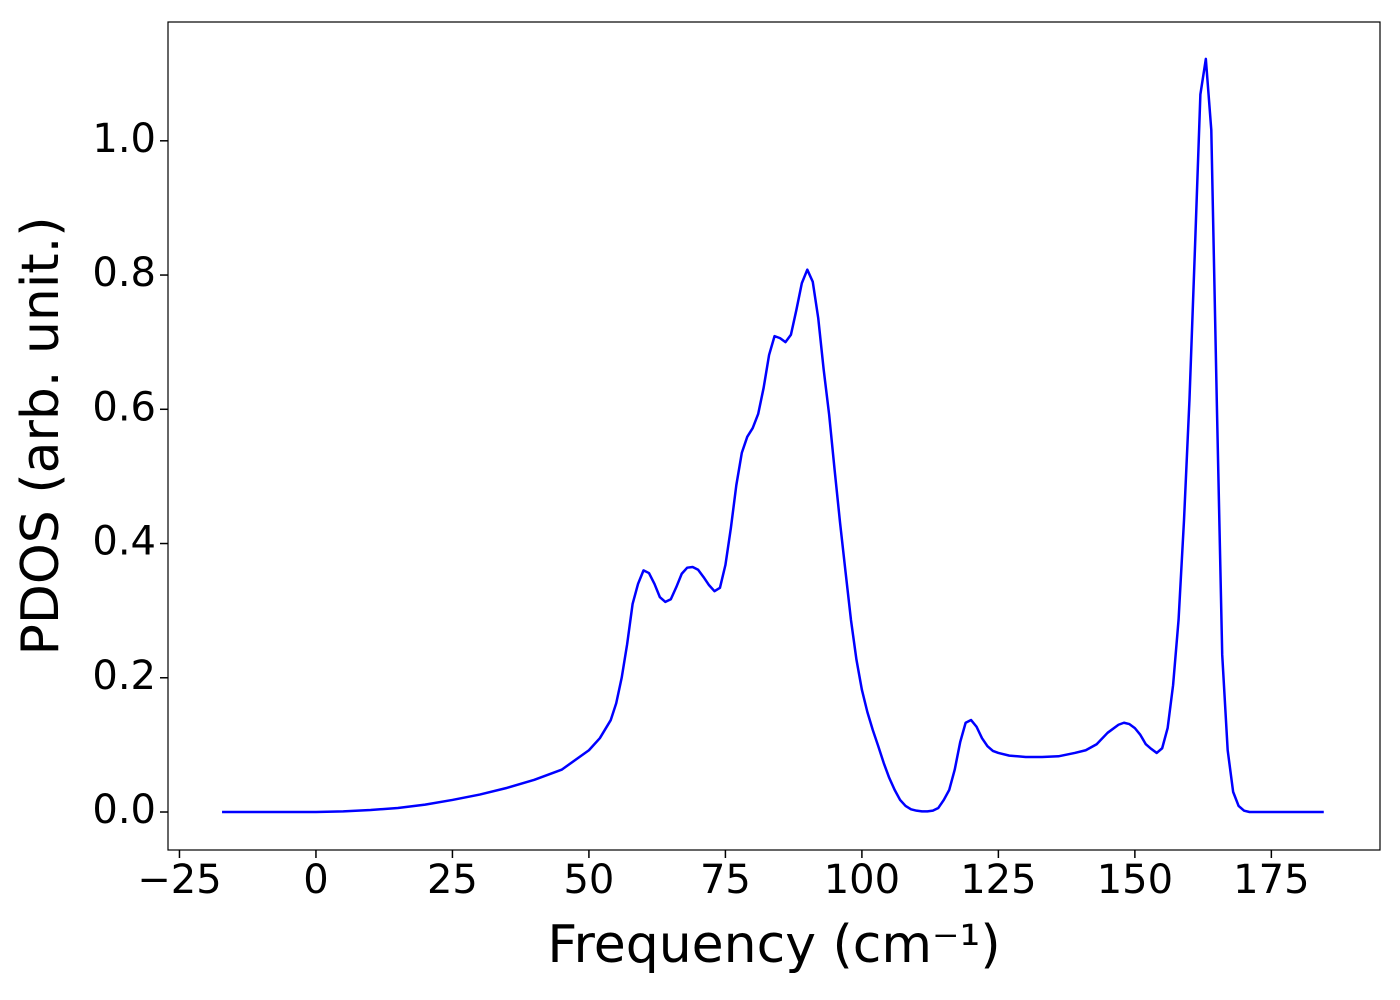 The width and height of the screenshot is (1400, 1000). I want to click on y-axis-label: PDOS (arb. unit.), so click(41, 435).